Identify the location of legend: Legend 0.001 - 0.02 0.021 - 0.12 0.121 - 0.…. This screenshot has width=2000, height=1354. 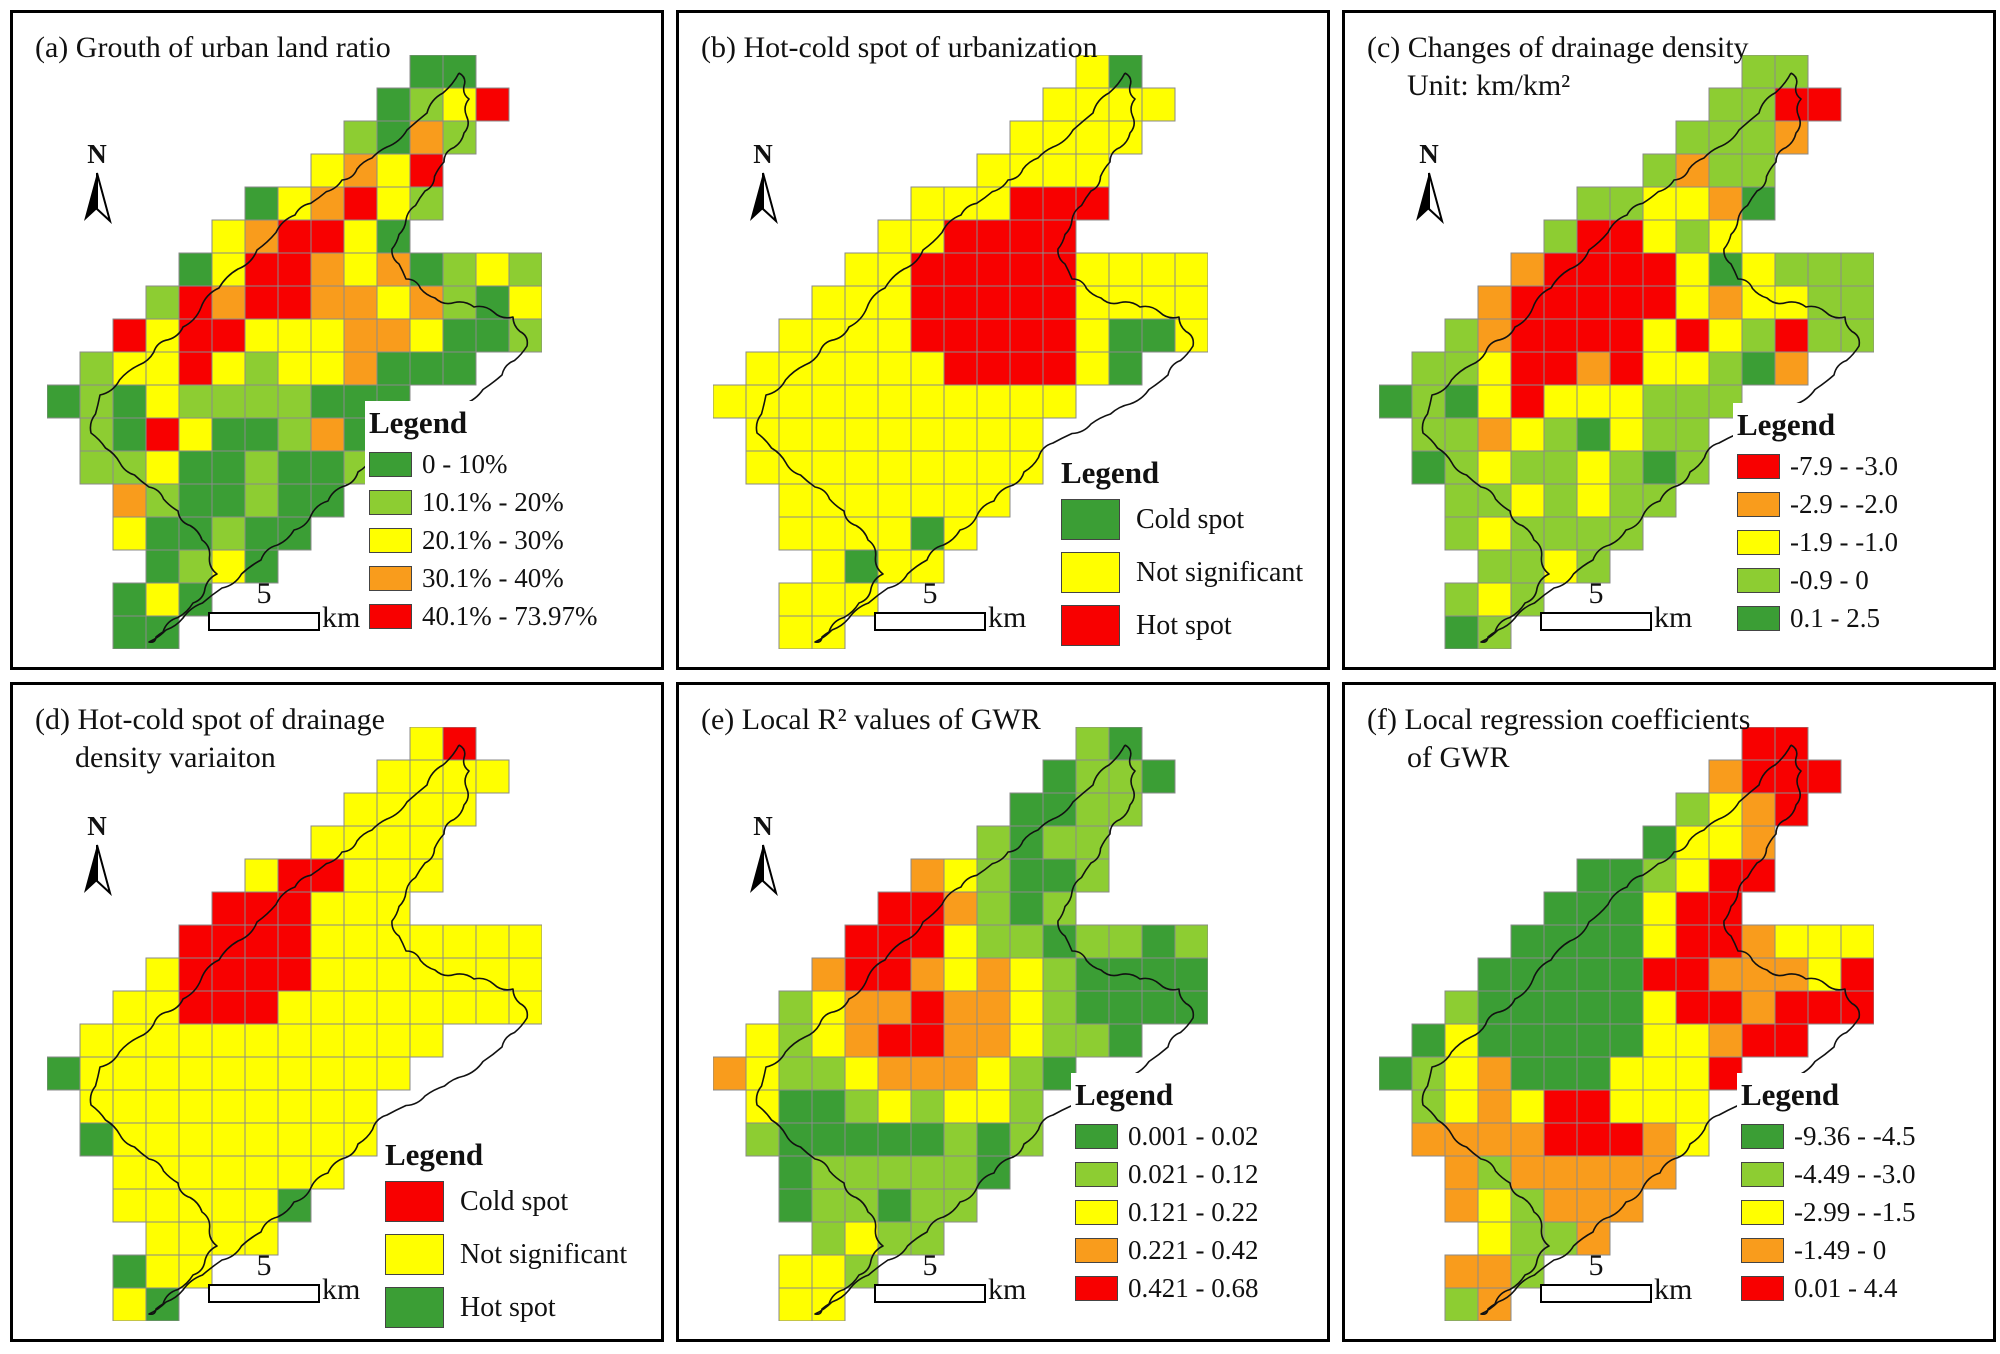
(1169, 1195).